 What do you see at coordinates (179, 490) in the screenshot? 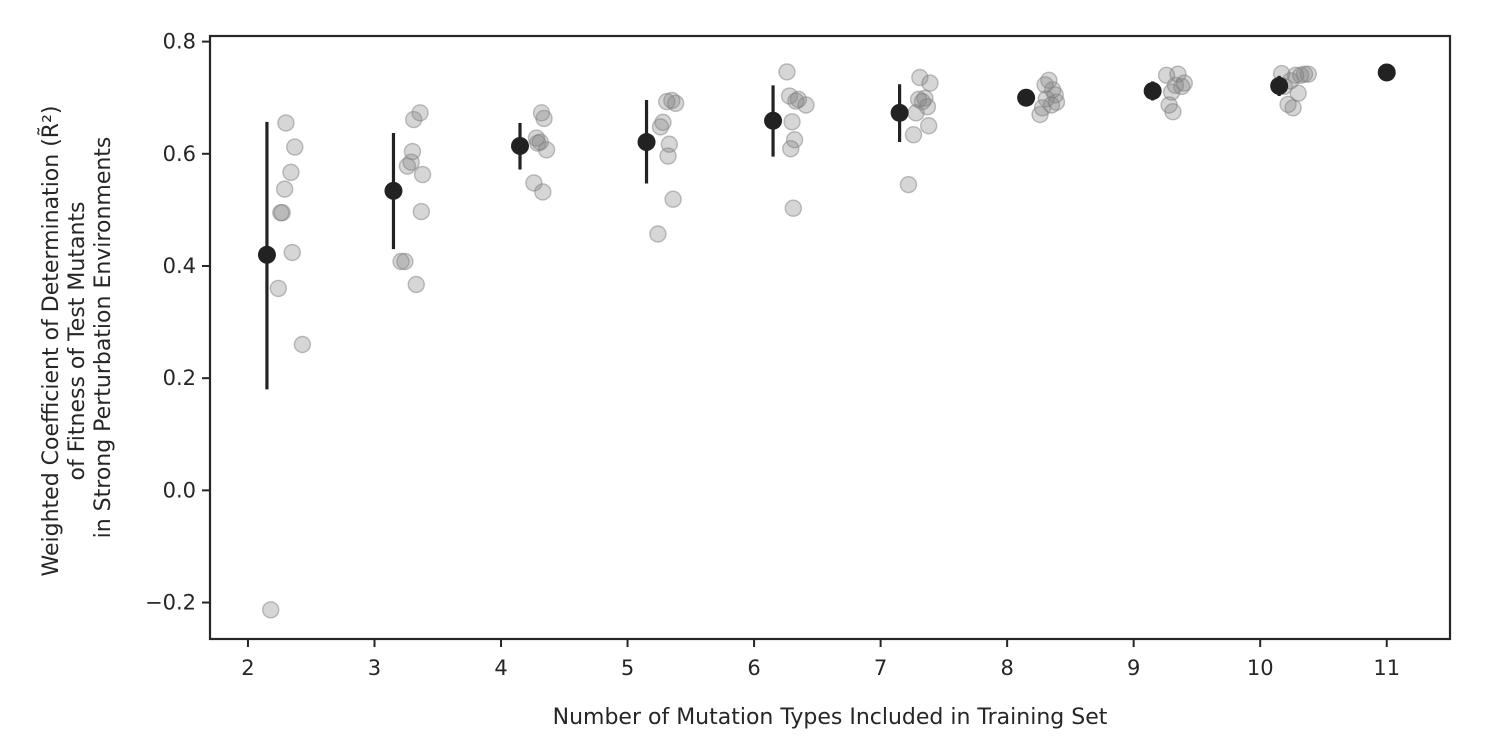
I see `y-tick-label: 0.0` at bounding box center [179, 490].